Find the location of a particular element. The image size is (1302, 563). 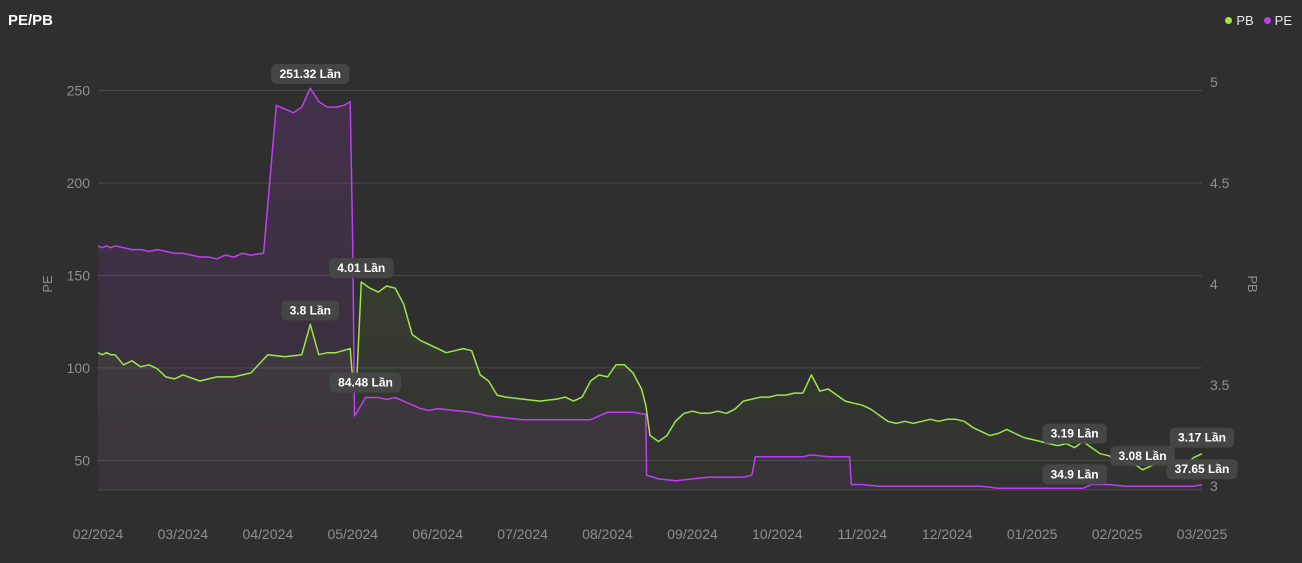

x-tick-label: 10/2024 is located at coordinates (777, 534).